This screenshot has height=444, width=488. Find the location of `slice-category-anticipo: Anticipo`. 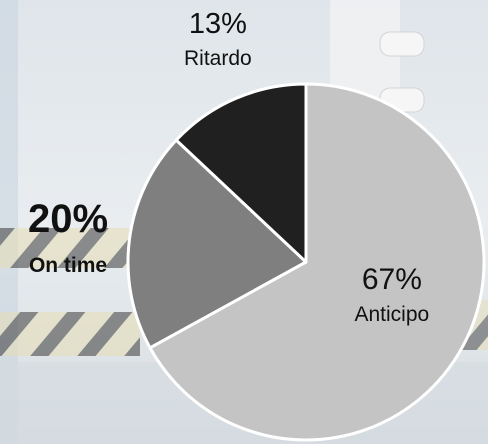

slice-category-anticipo: Anticipo is located at coordinates (392, 314).